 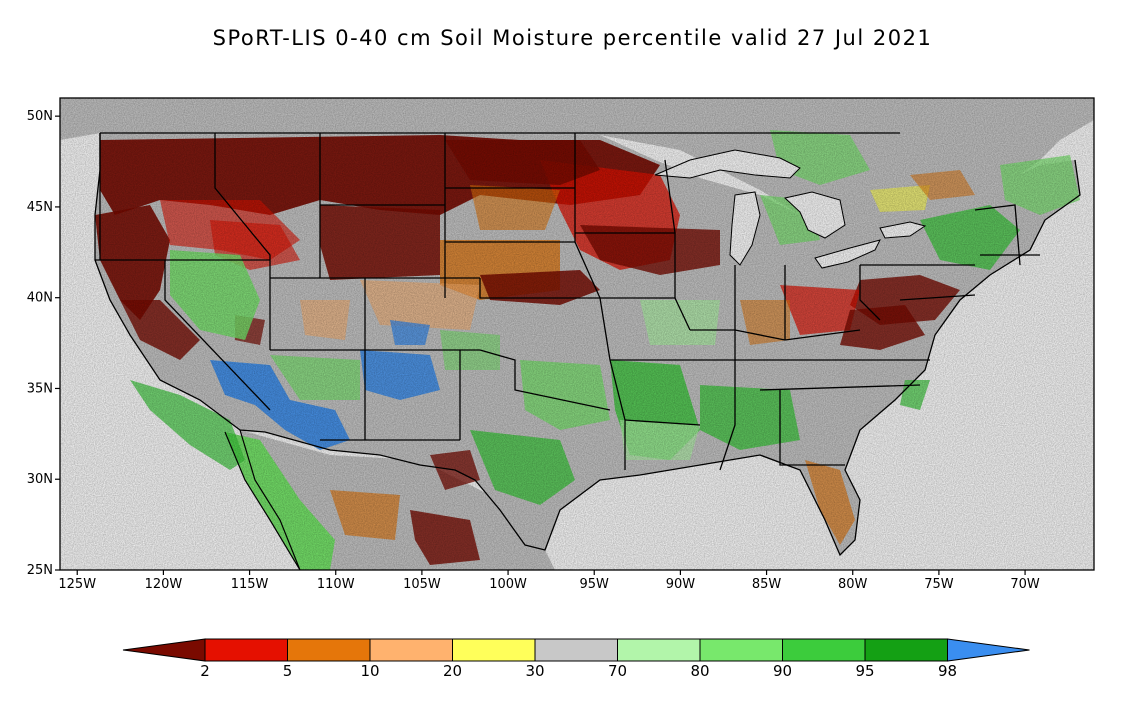 What do you see at coordinates (40, 116) in the screenshot?
I see `lat-tick-label: 50N` at bounding box center [40, 116].